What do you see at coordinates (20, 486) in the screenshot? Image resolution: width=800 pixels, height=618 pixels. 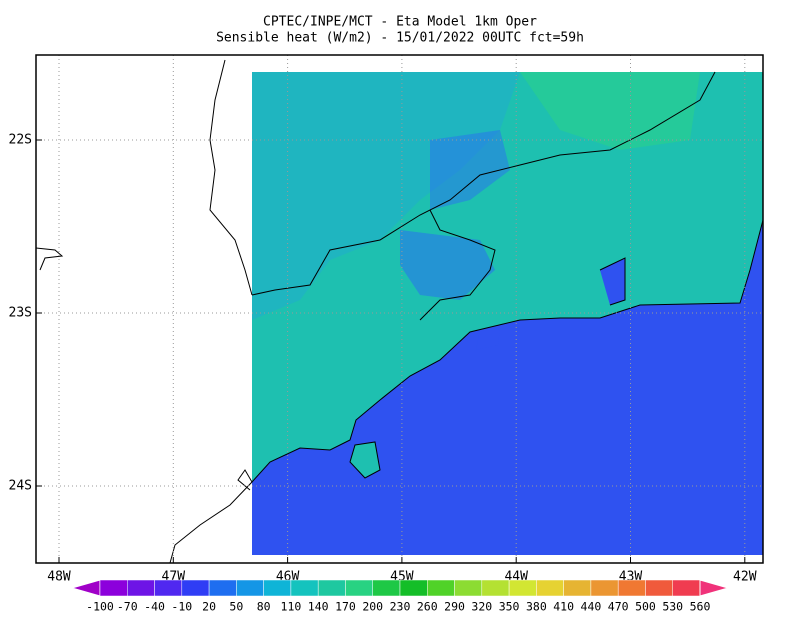 I see `lat-label: 24S` at bounding box center [20, 486].